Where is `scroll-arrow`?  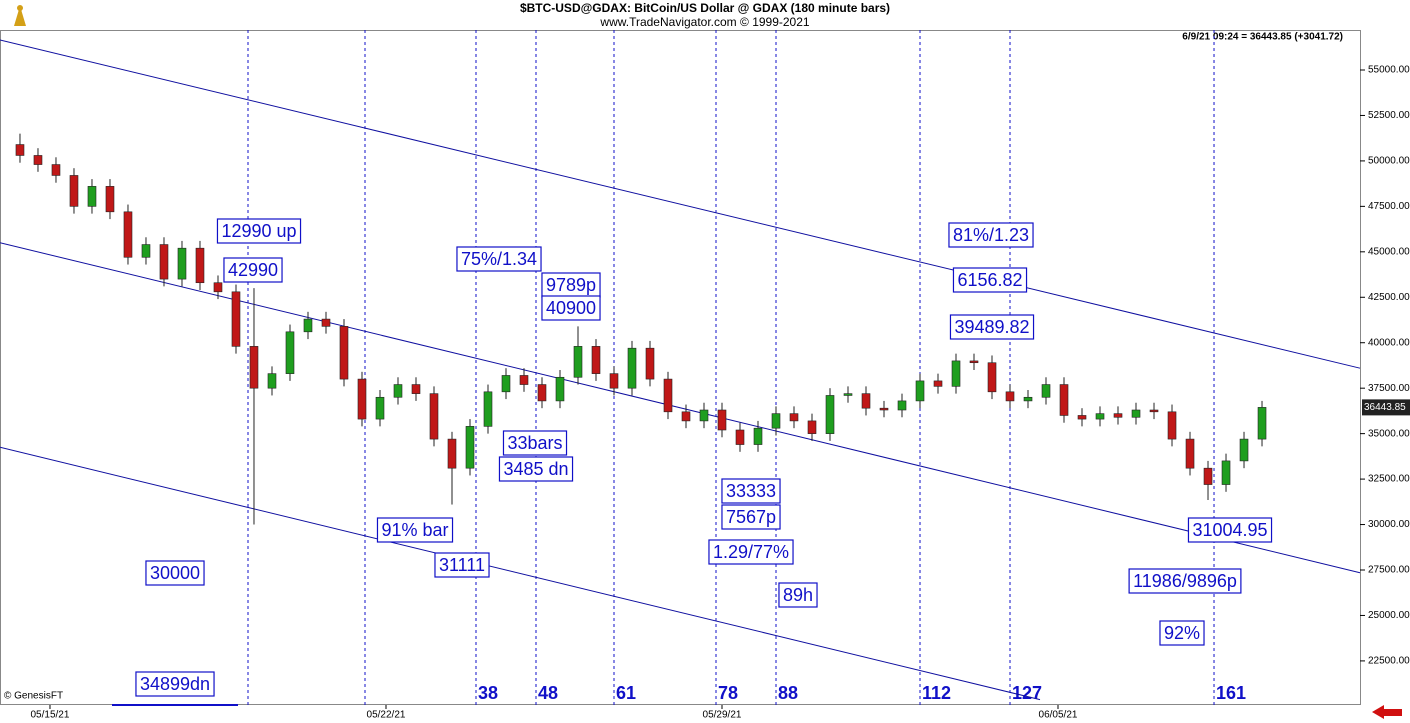
scroll-arrow is located at coordinates (1387, 712).